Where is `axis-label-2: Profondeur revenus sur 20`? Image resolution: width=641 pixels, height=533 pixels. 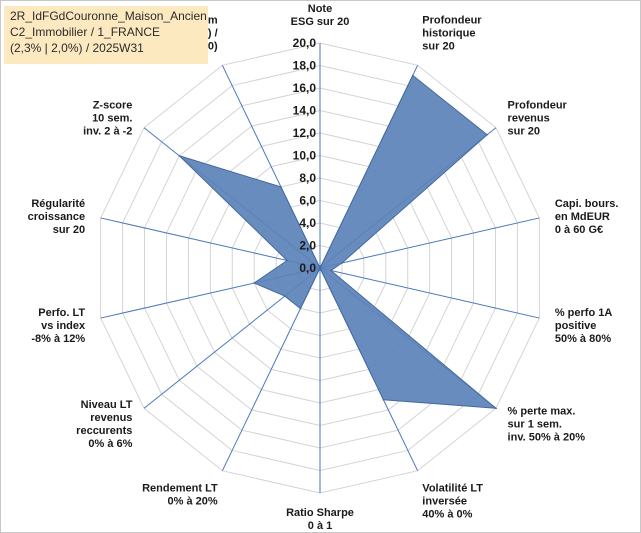 axis-label-2: Profondeur revenus sur 20 is located at coordinates (538, 119).